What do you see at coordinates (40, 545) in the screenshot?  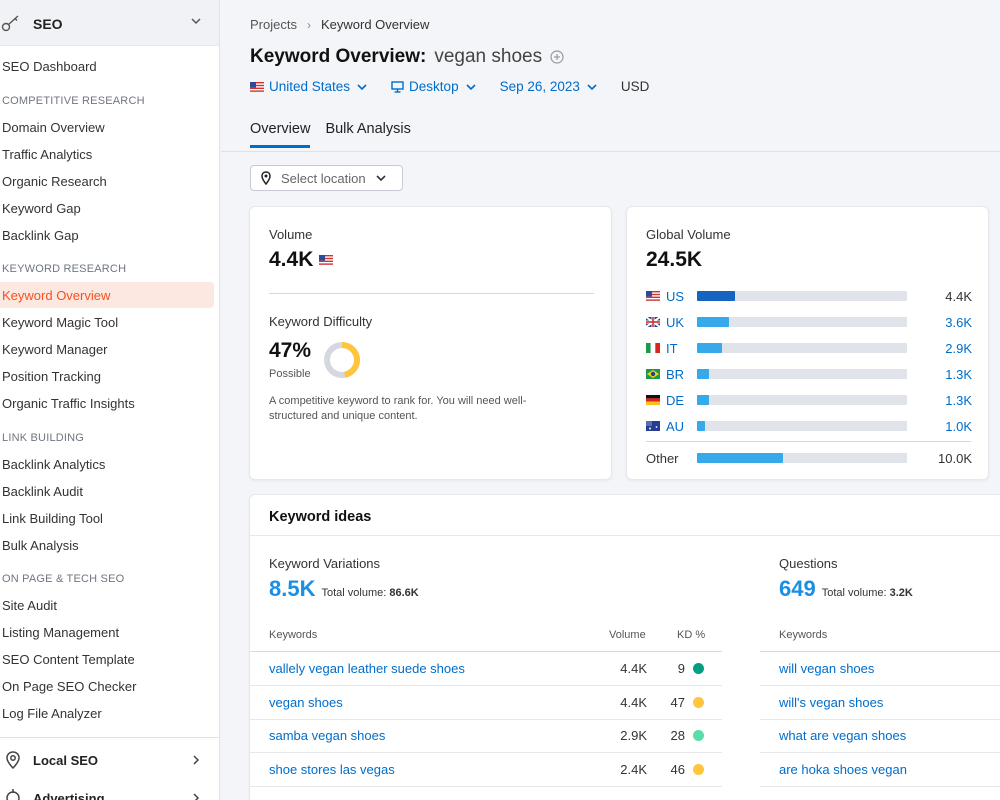 I see `sidebar-item-bulk-analysis: Bulk Analysis` at bounding box center [40, 545].